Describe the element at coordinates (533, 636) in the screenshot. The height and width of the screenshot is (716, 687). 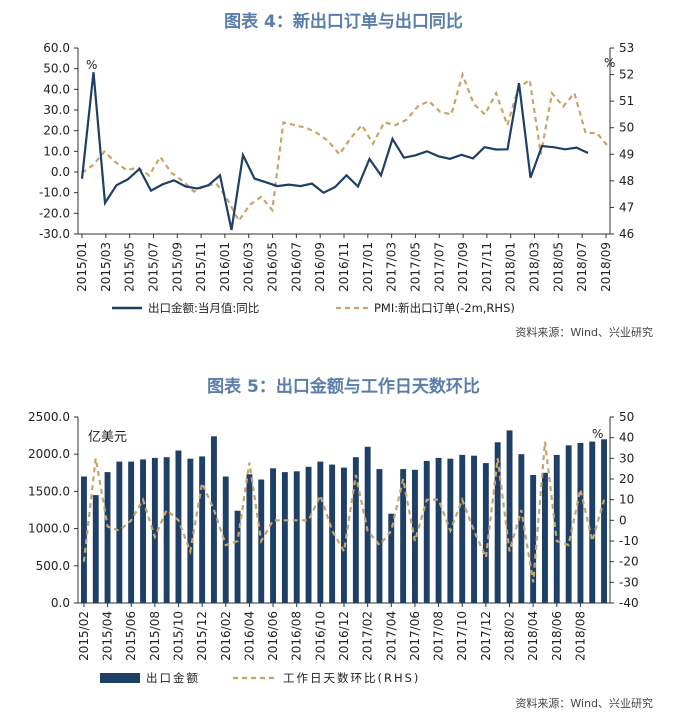
I see `chart5-xtick-label: 2018/04` at that location.